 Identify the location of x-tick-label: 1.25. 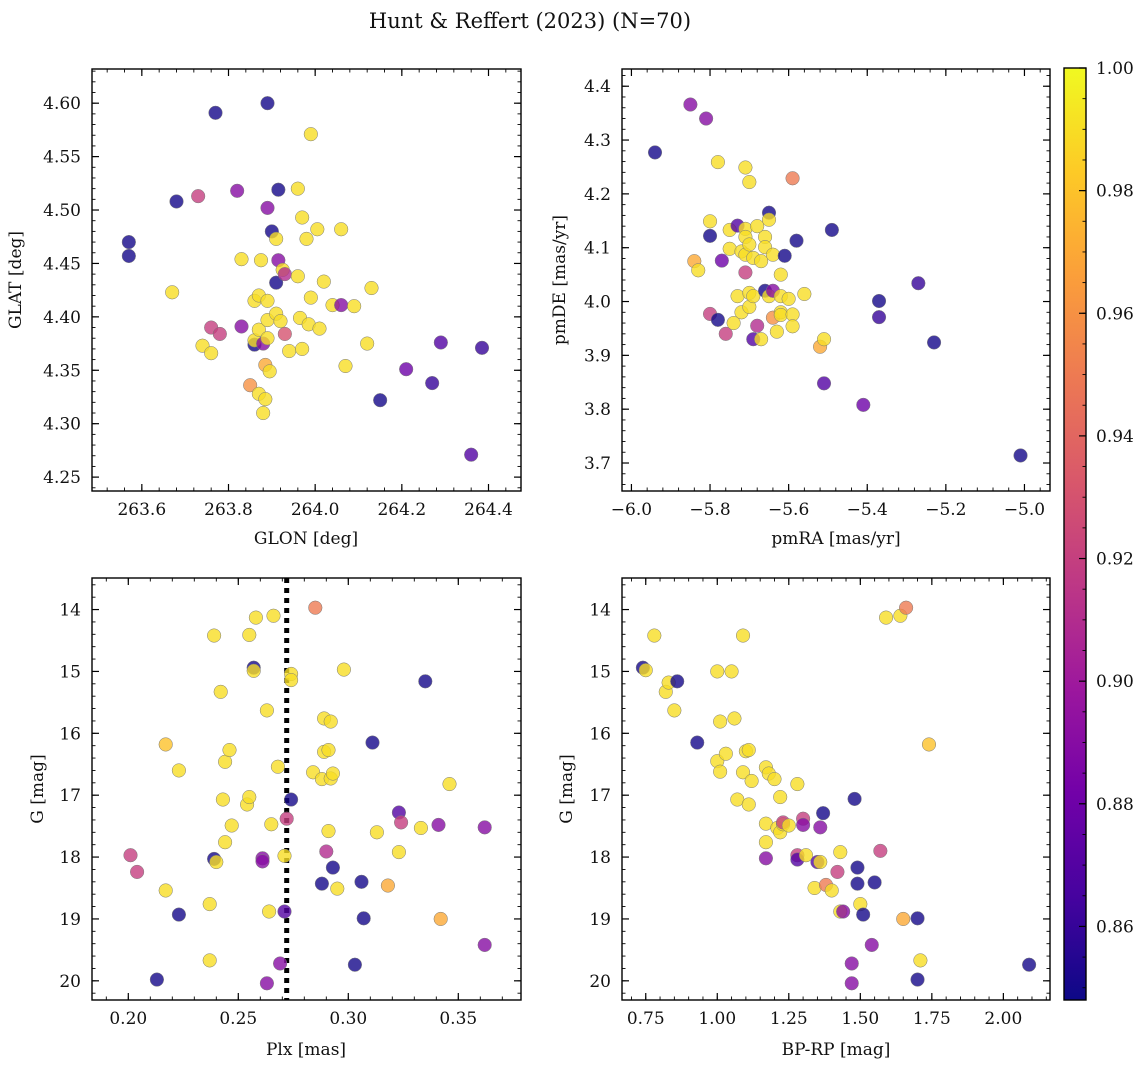
(789, 1019).